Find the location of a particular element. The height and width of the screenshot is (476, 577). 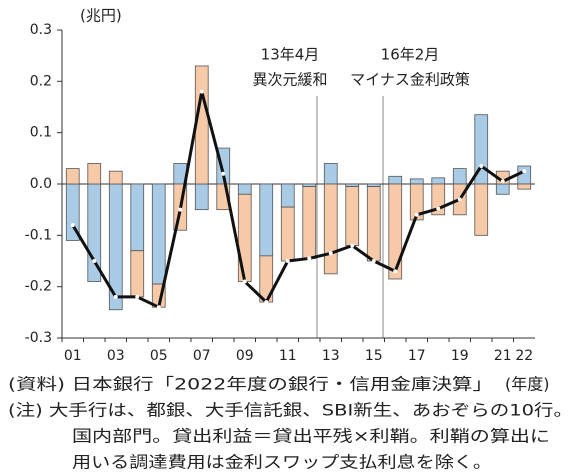

x-tick-label: 07 is located at coordinates (202, 356).